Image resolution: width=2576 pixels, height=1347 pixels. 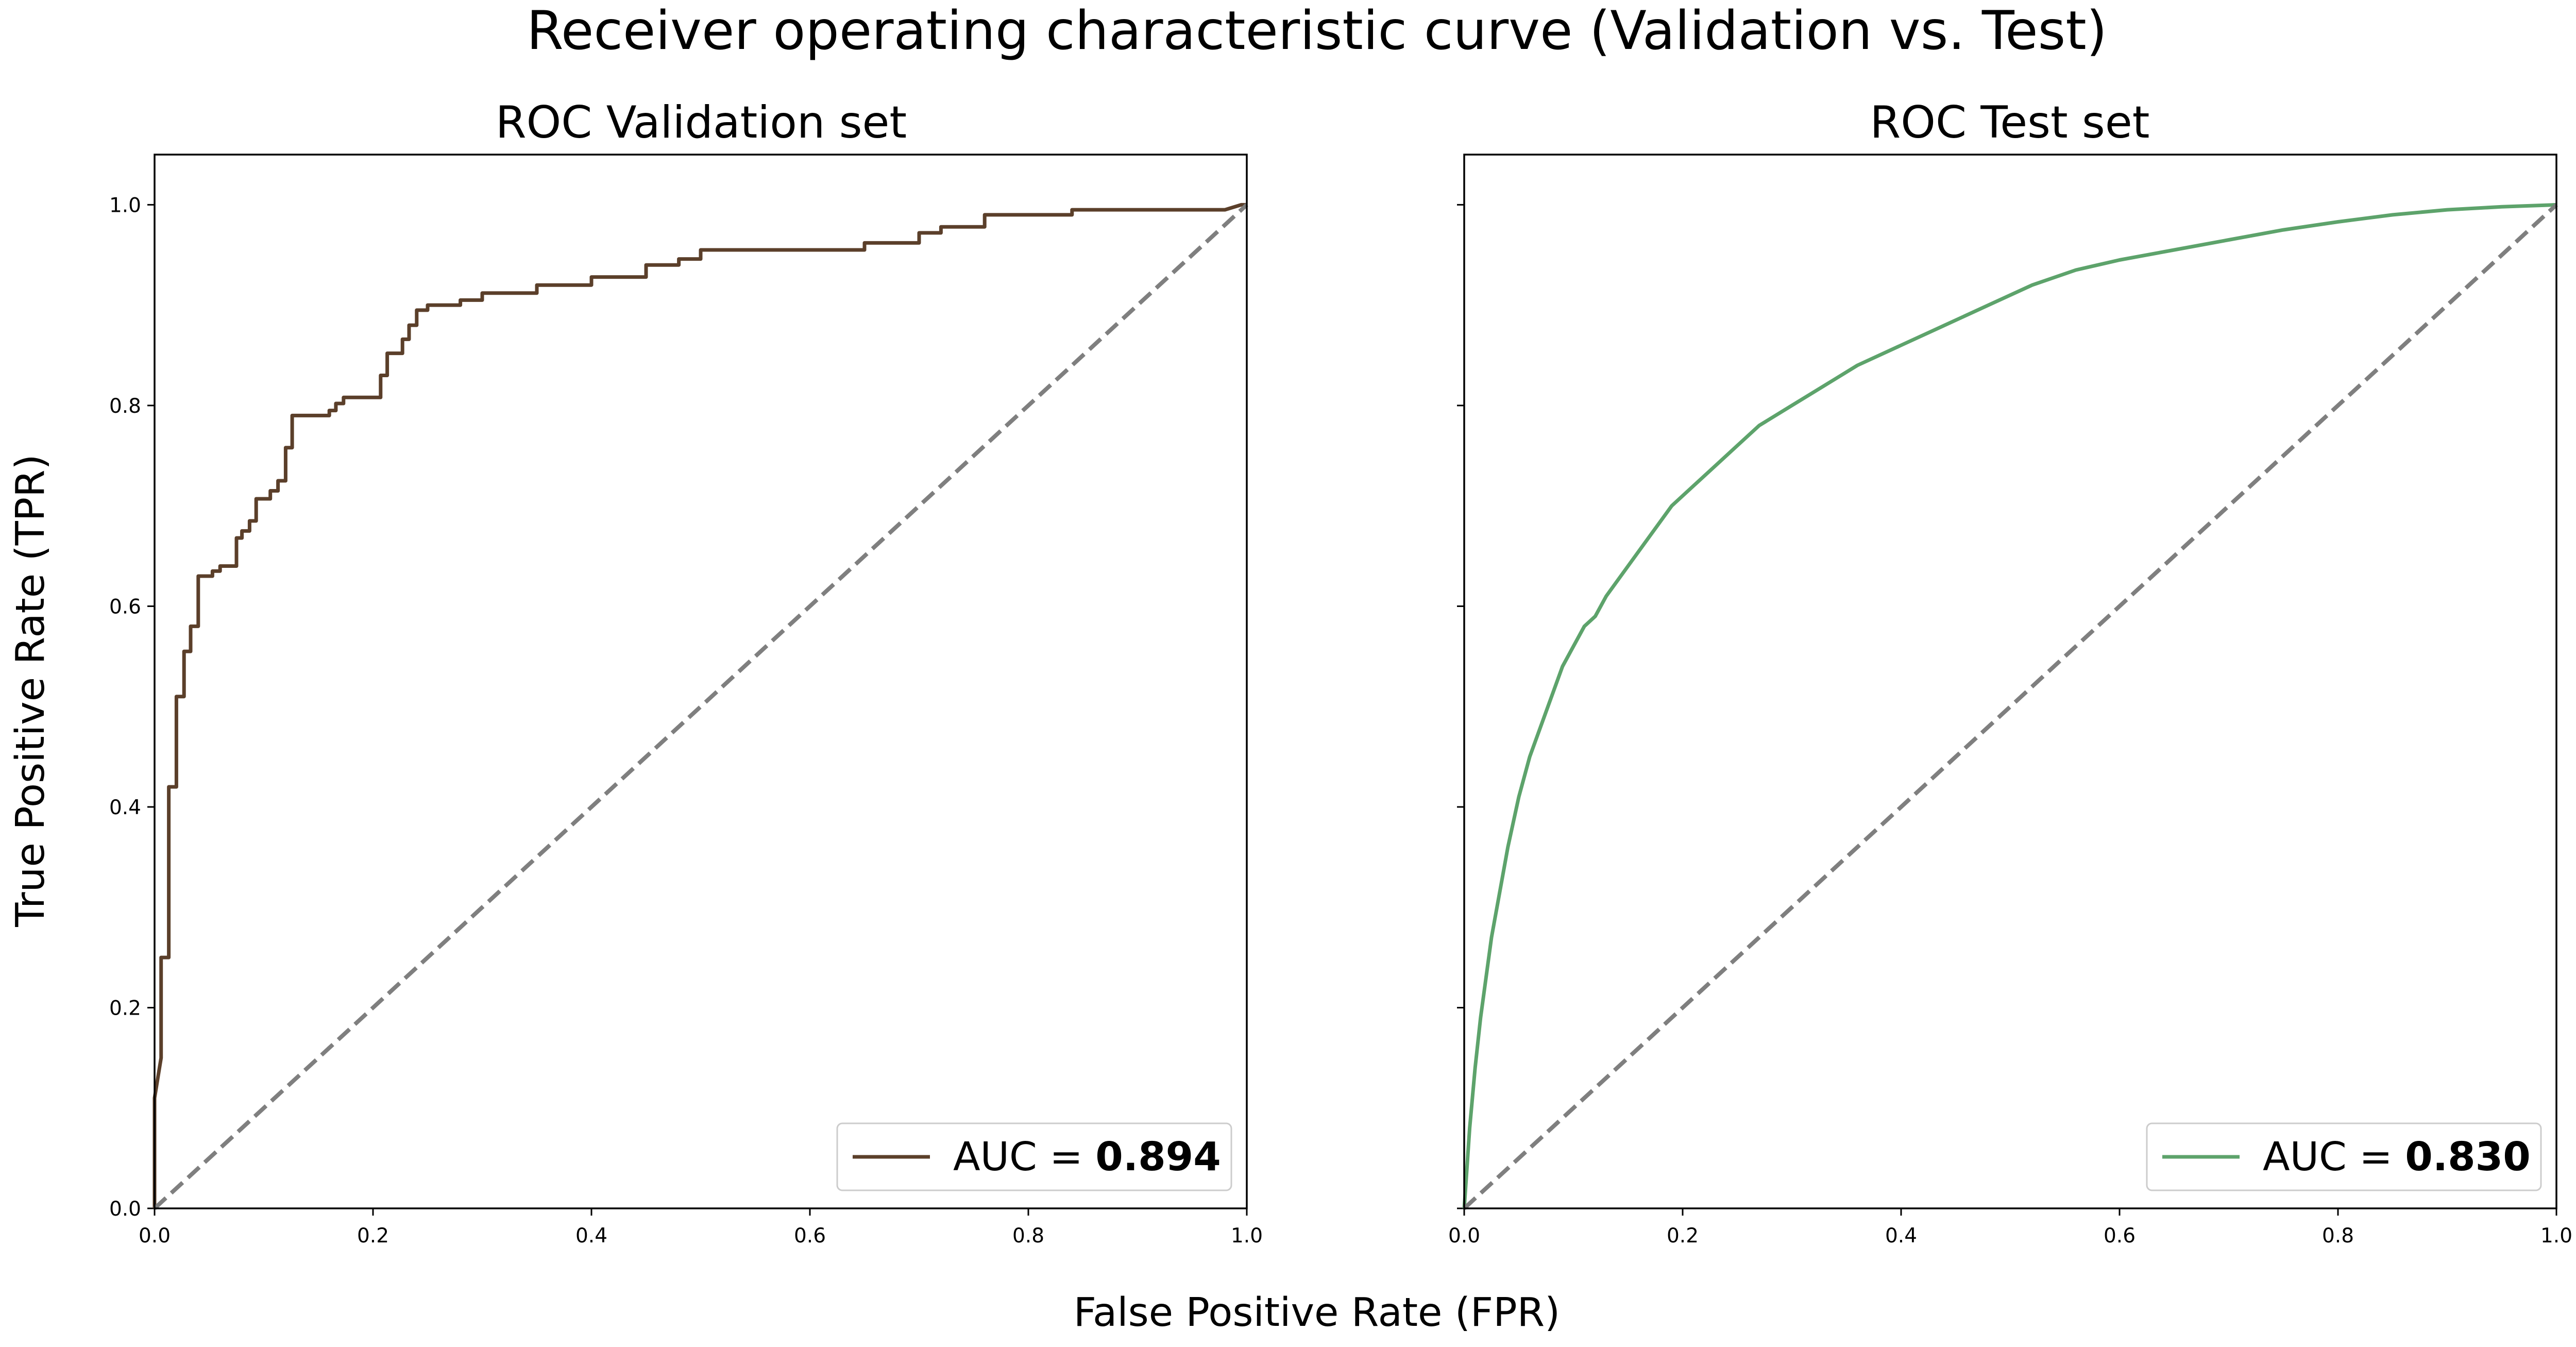 I want to click on legend-label: AUC = 0.830, so click(x=2397, y=1157).